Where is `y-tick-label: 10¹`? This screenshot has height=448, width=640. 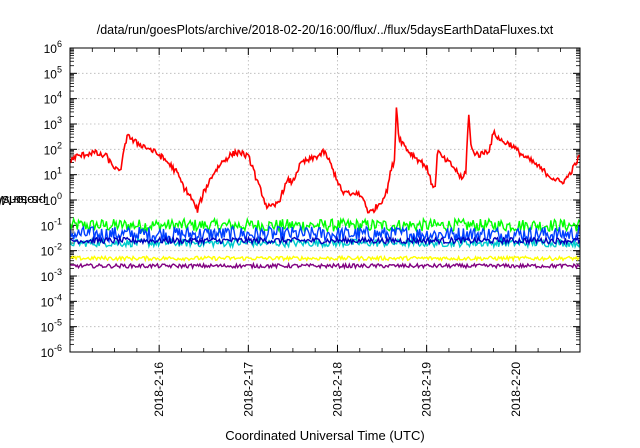
y-tick-label: 10¹ is located at coordinates (53, 174).